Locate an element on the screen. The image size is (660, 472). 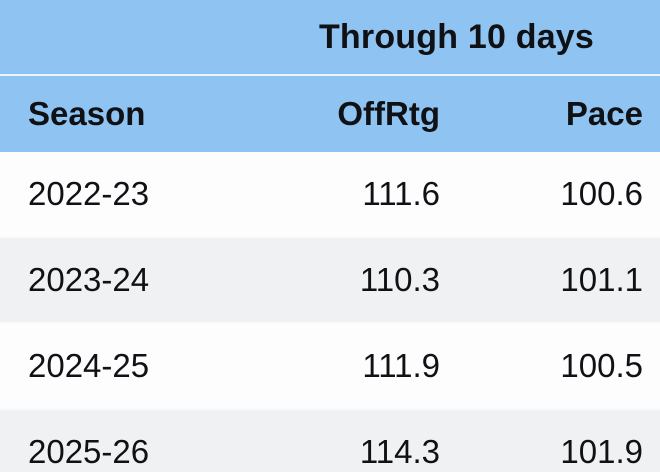
season-cell: 2022-23 is located at coordinates (89, 193).